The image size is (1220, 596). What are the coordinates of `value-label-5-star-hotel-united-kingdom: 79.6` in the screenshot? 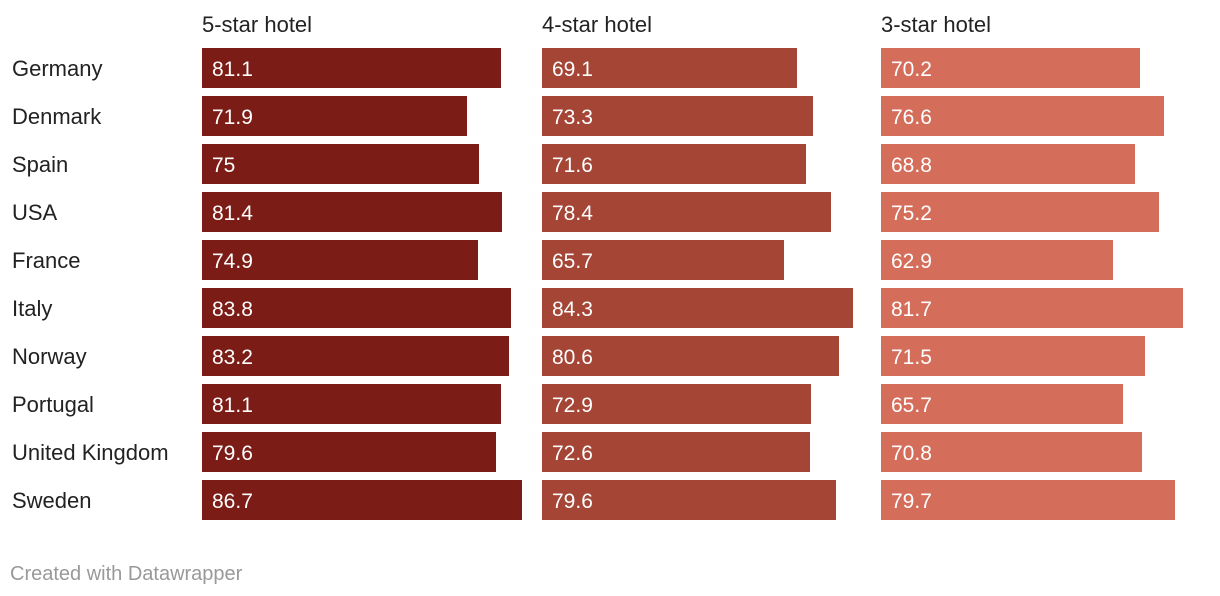 It's located at (232, 453).